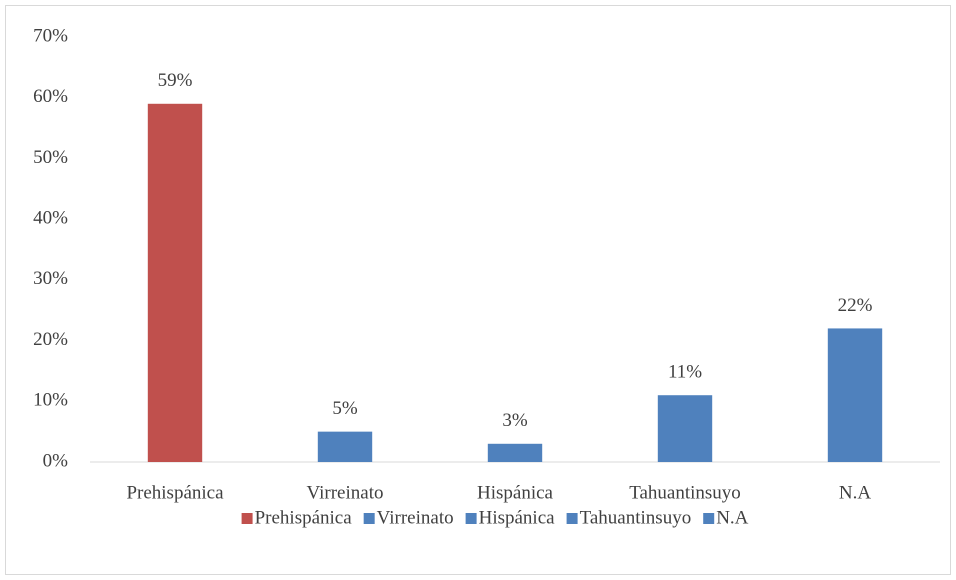 The image size is (956, 580). Describe the element at coordinates (50, 278) in the screenshot. I see `y-tick-label: 30%` at that location.